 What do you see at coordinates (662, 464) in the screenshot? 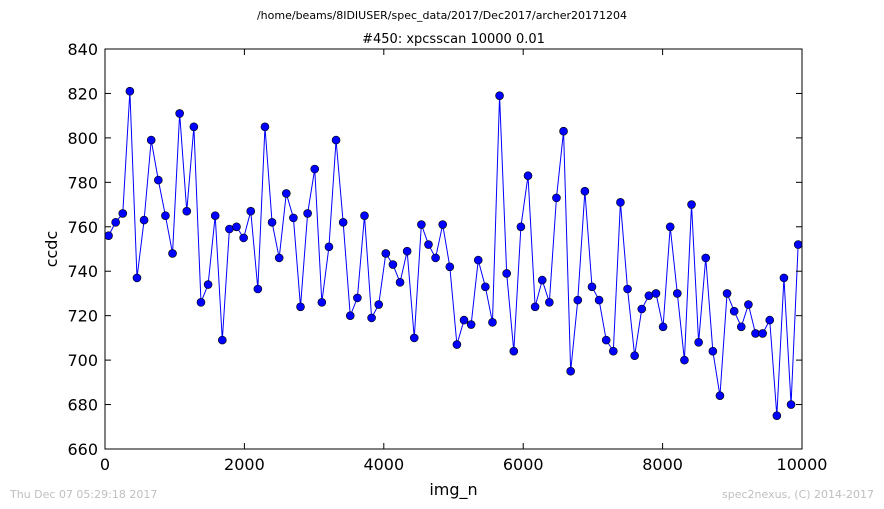
I see `x-tick-label: 8000` at bounding box center [662, 464].